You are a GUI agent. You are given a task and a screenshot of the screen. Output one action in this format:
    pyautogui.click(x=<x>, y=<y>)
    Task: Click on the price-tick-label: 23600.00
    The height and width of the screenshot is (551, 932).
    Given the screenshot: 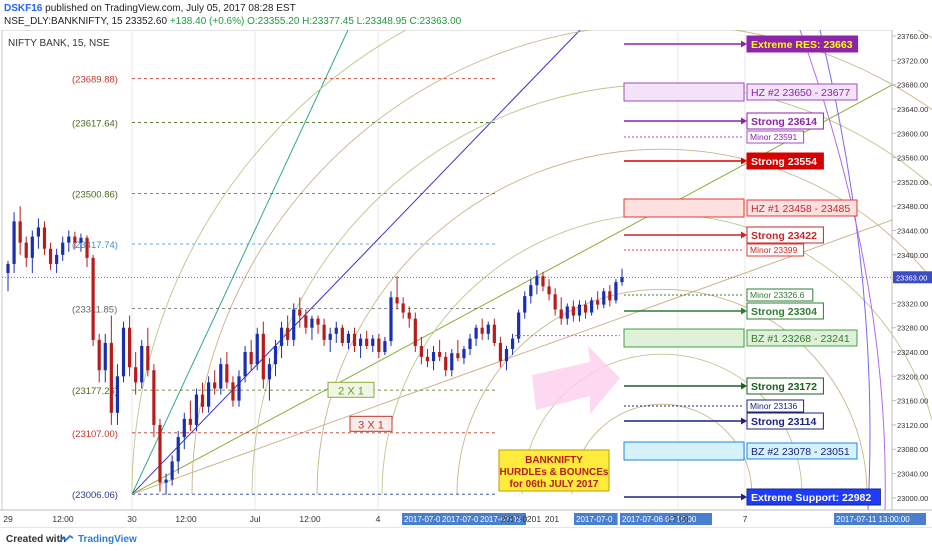 What is the action you would take?
    pyautogui.click(x=912, y=133)
    